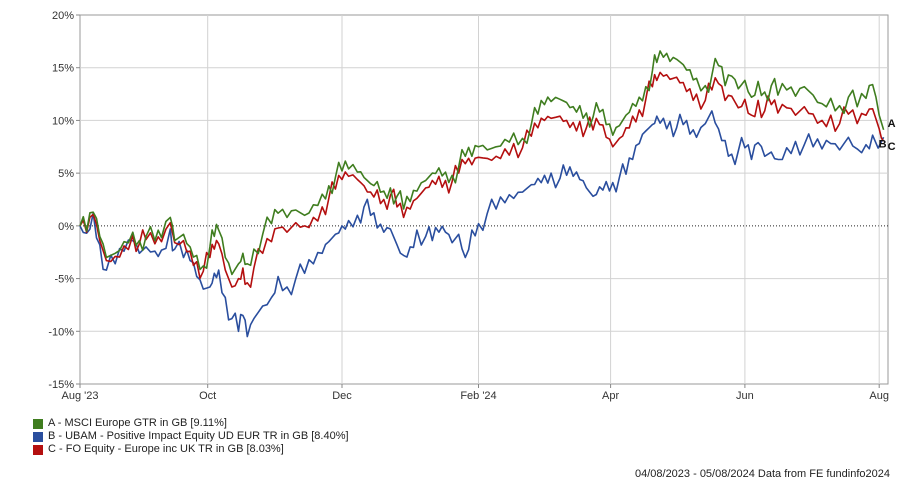 Image resolution: width=900 pixels, height=484 pixels. What do you see at coordinates (64, 280) in the screenshot?
I see `y-tick-label: -5%` at bounding box center [64, 280].